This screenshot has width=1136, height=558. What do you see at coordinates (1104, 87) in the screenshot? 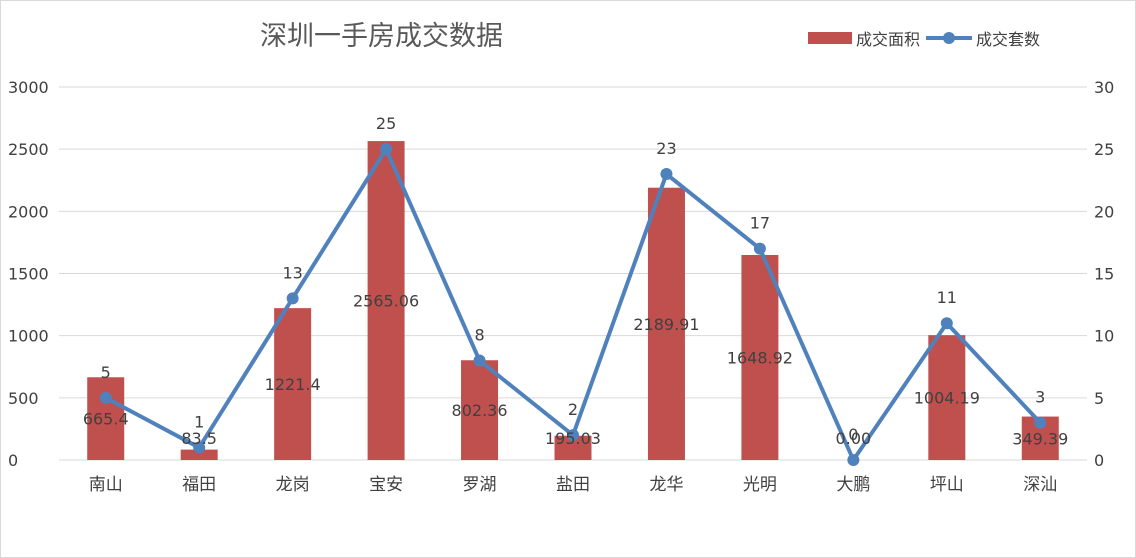
I see `y-right-tick-label: 30` at bounding box center [1104, 87].